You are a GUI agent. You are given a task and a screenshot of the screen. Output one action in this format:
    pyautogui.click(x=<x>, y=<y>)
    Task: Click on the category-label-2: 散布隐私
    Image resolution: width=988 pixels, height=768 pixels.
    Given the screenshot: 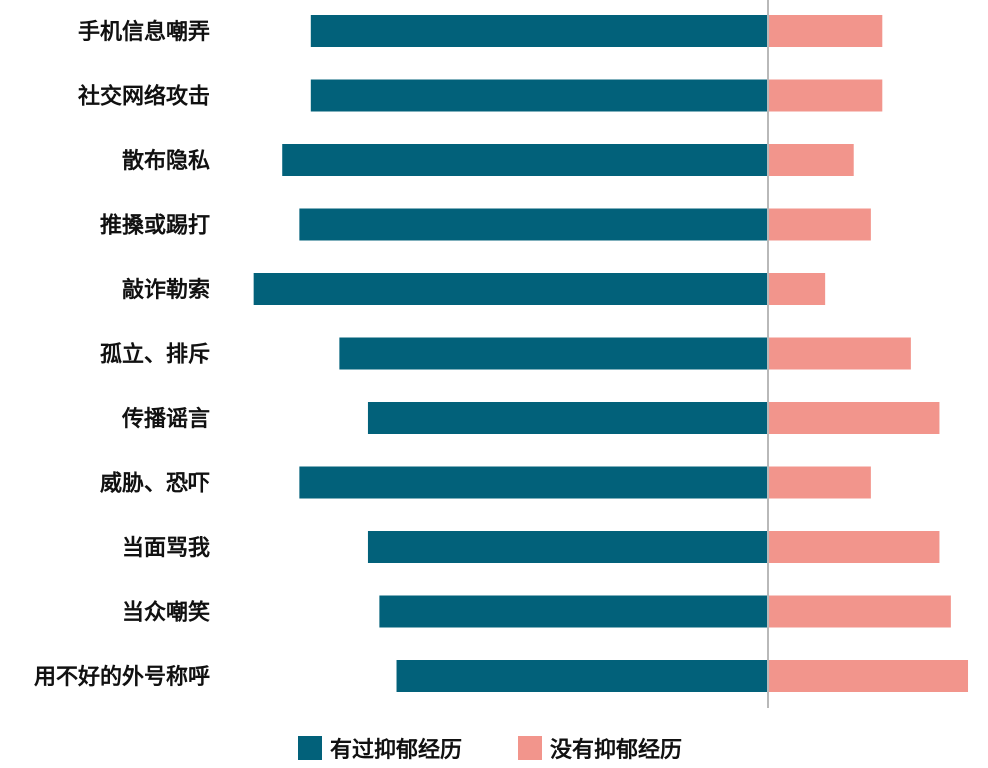 What is the action you would take?
    pyautogui.click(x=166, y=161)
    